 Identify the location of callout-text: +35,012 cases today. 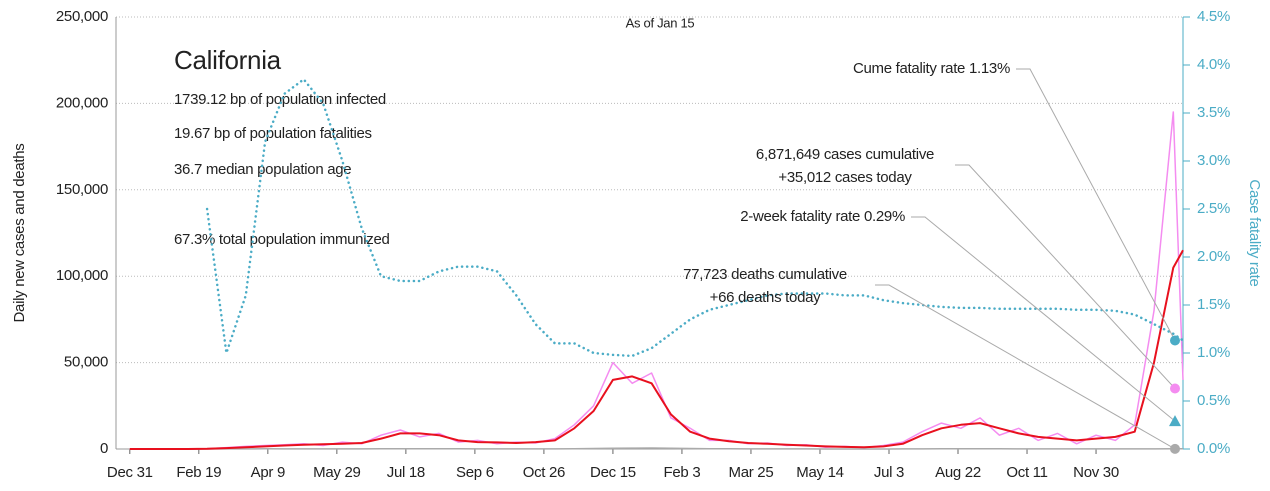
(845, 177).